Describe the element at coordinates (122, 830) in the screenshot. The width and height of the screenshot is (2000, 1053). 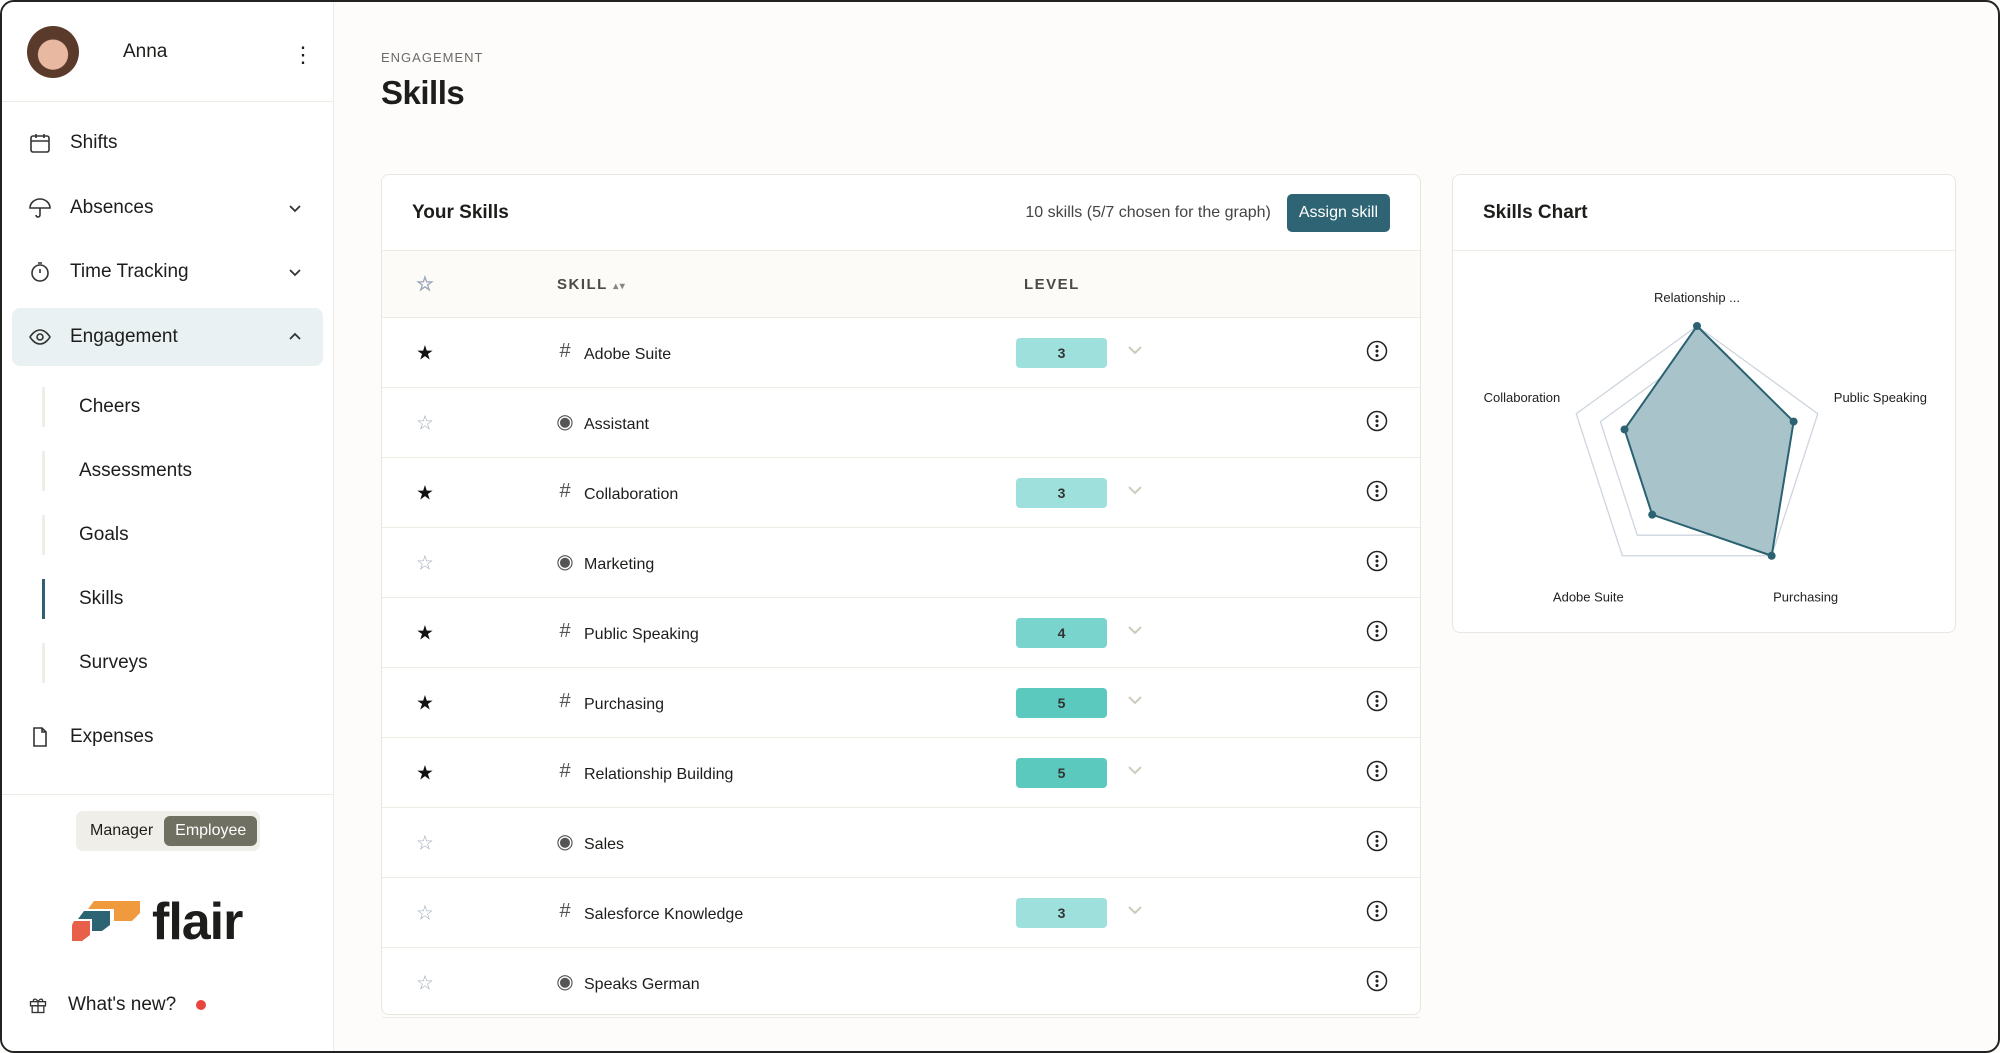
I see `role-manager: Manager` at that location.